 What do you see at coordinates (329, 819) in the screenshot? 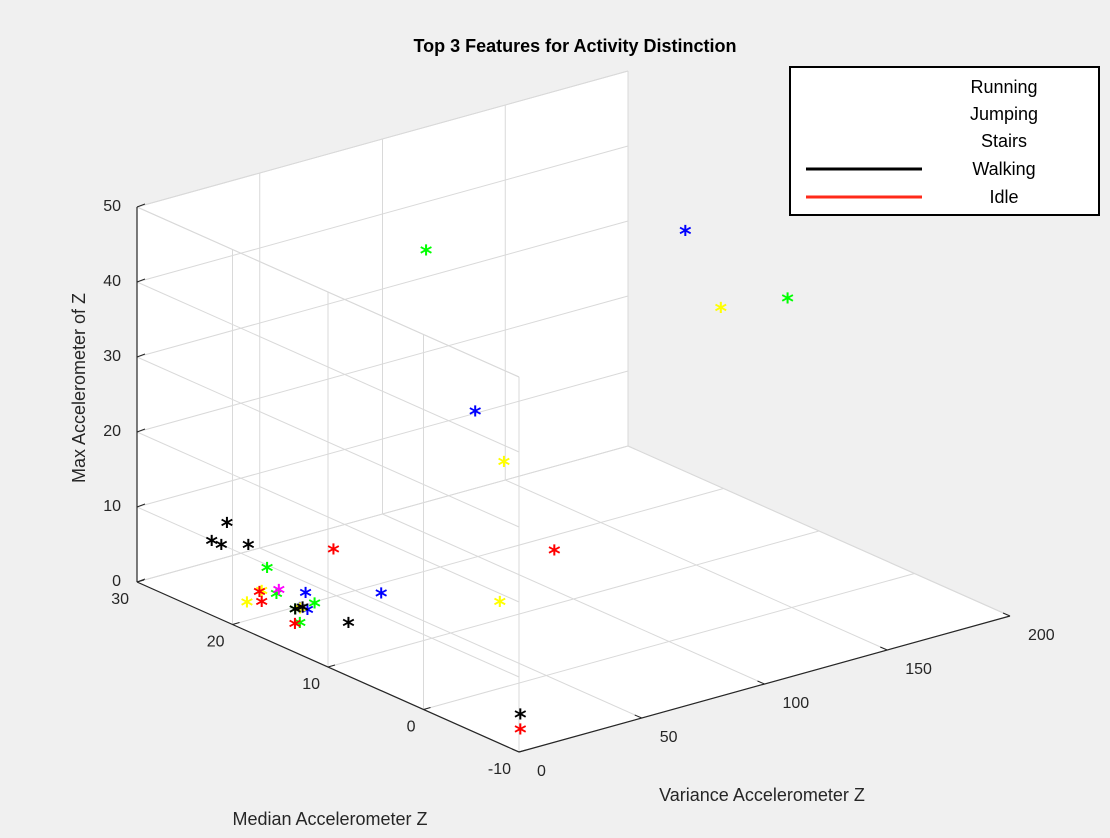
I see `y-axis-label: Median Accelerometer Z` at bounding box center [329, 819].